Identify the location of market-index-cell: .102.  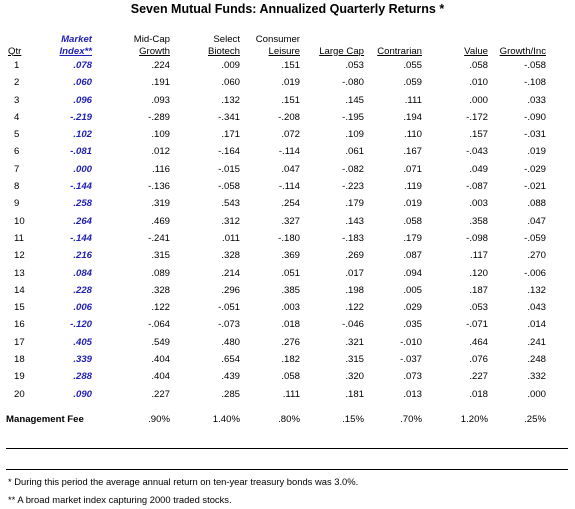
(82, 135).